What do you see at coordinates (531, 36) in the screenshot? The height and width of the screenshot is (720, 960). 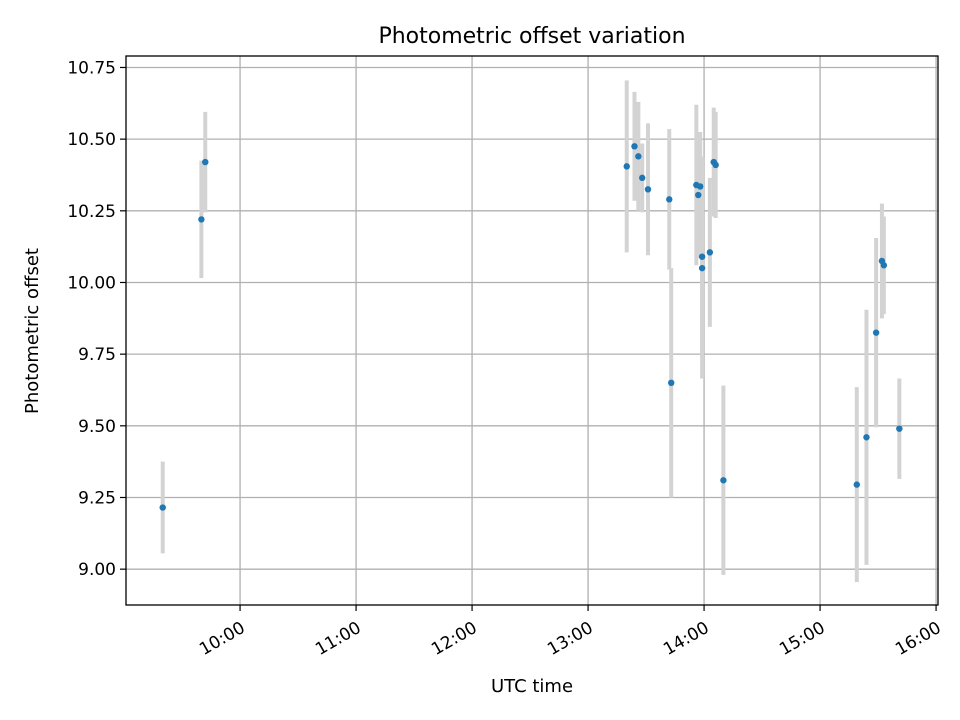 I see `chart-title: Photometric offset variation` at bounding box center [531, 36].